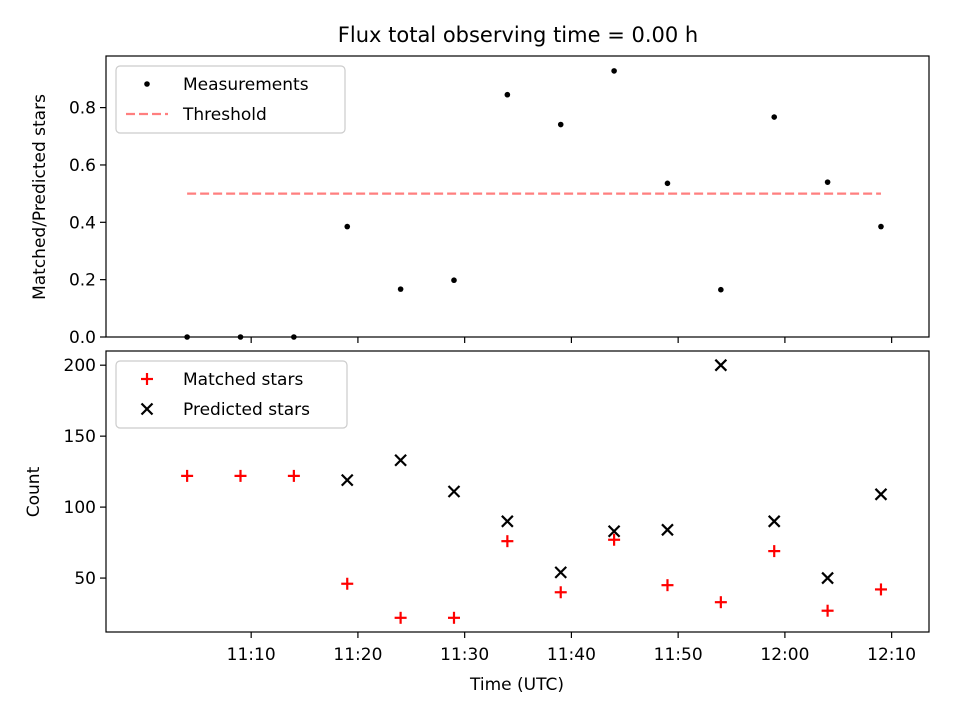  Describe the element at coordinates (85, 579) in the screenshot. I see `count-y-tick-label: 50` at that location.